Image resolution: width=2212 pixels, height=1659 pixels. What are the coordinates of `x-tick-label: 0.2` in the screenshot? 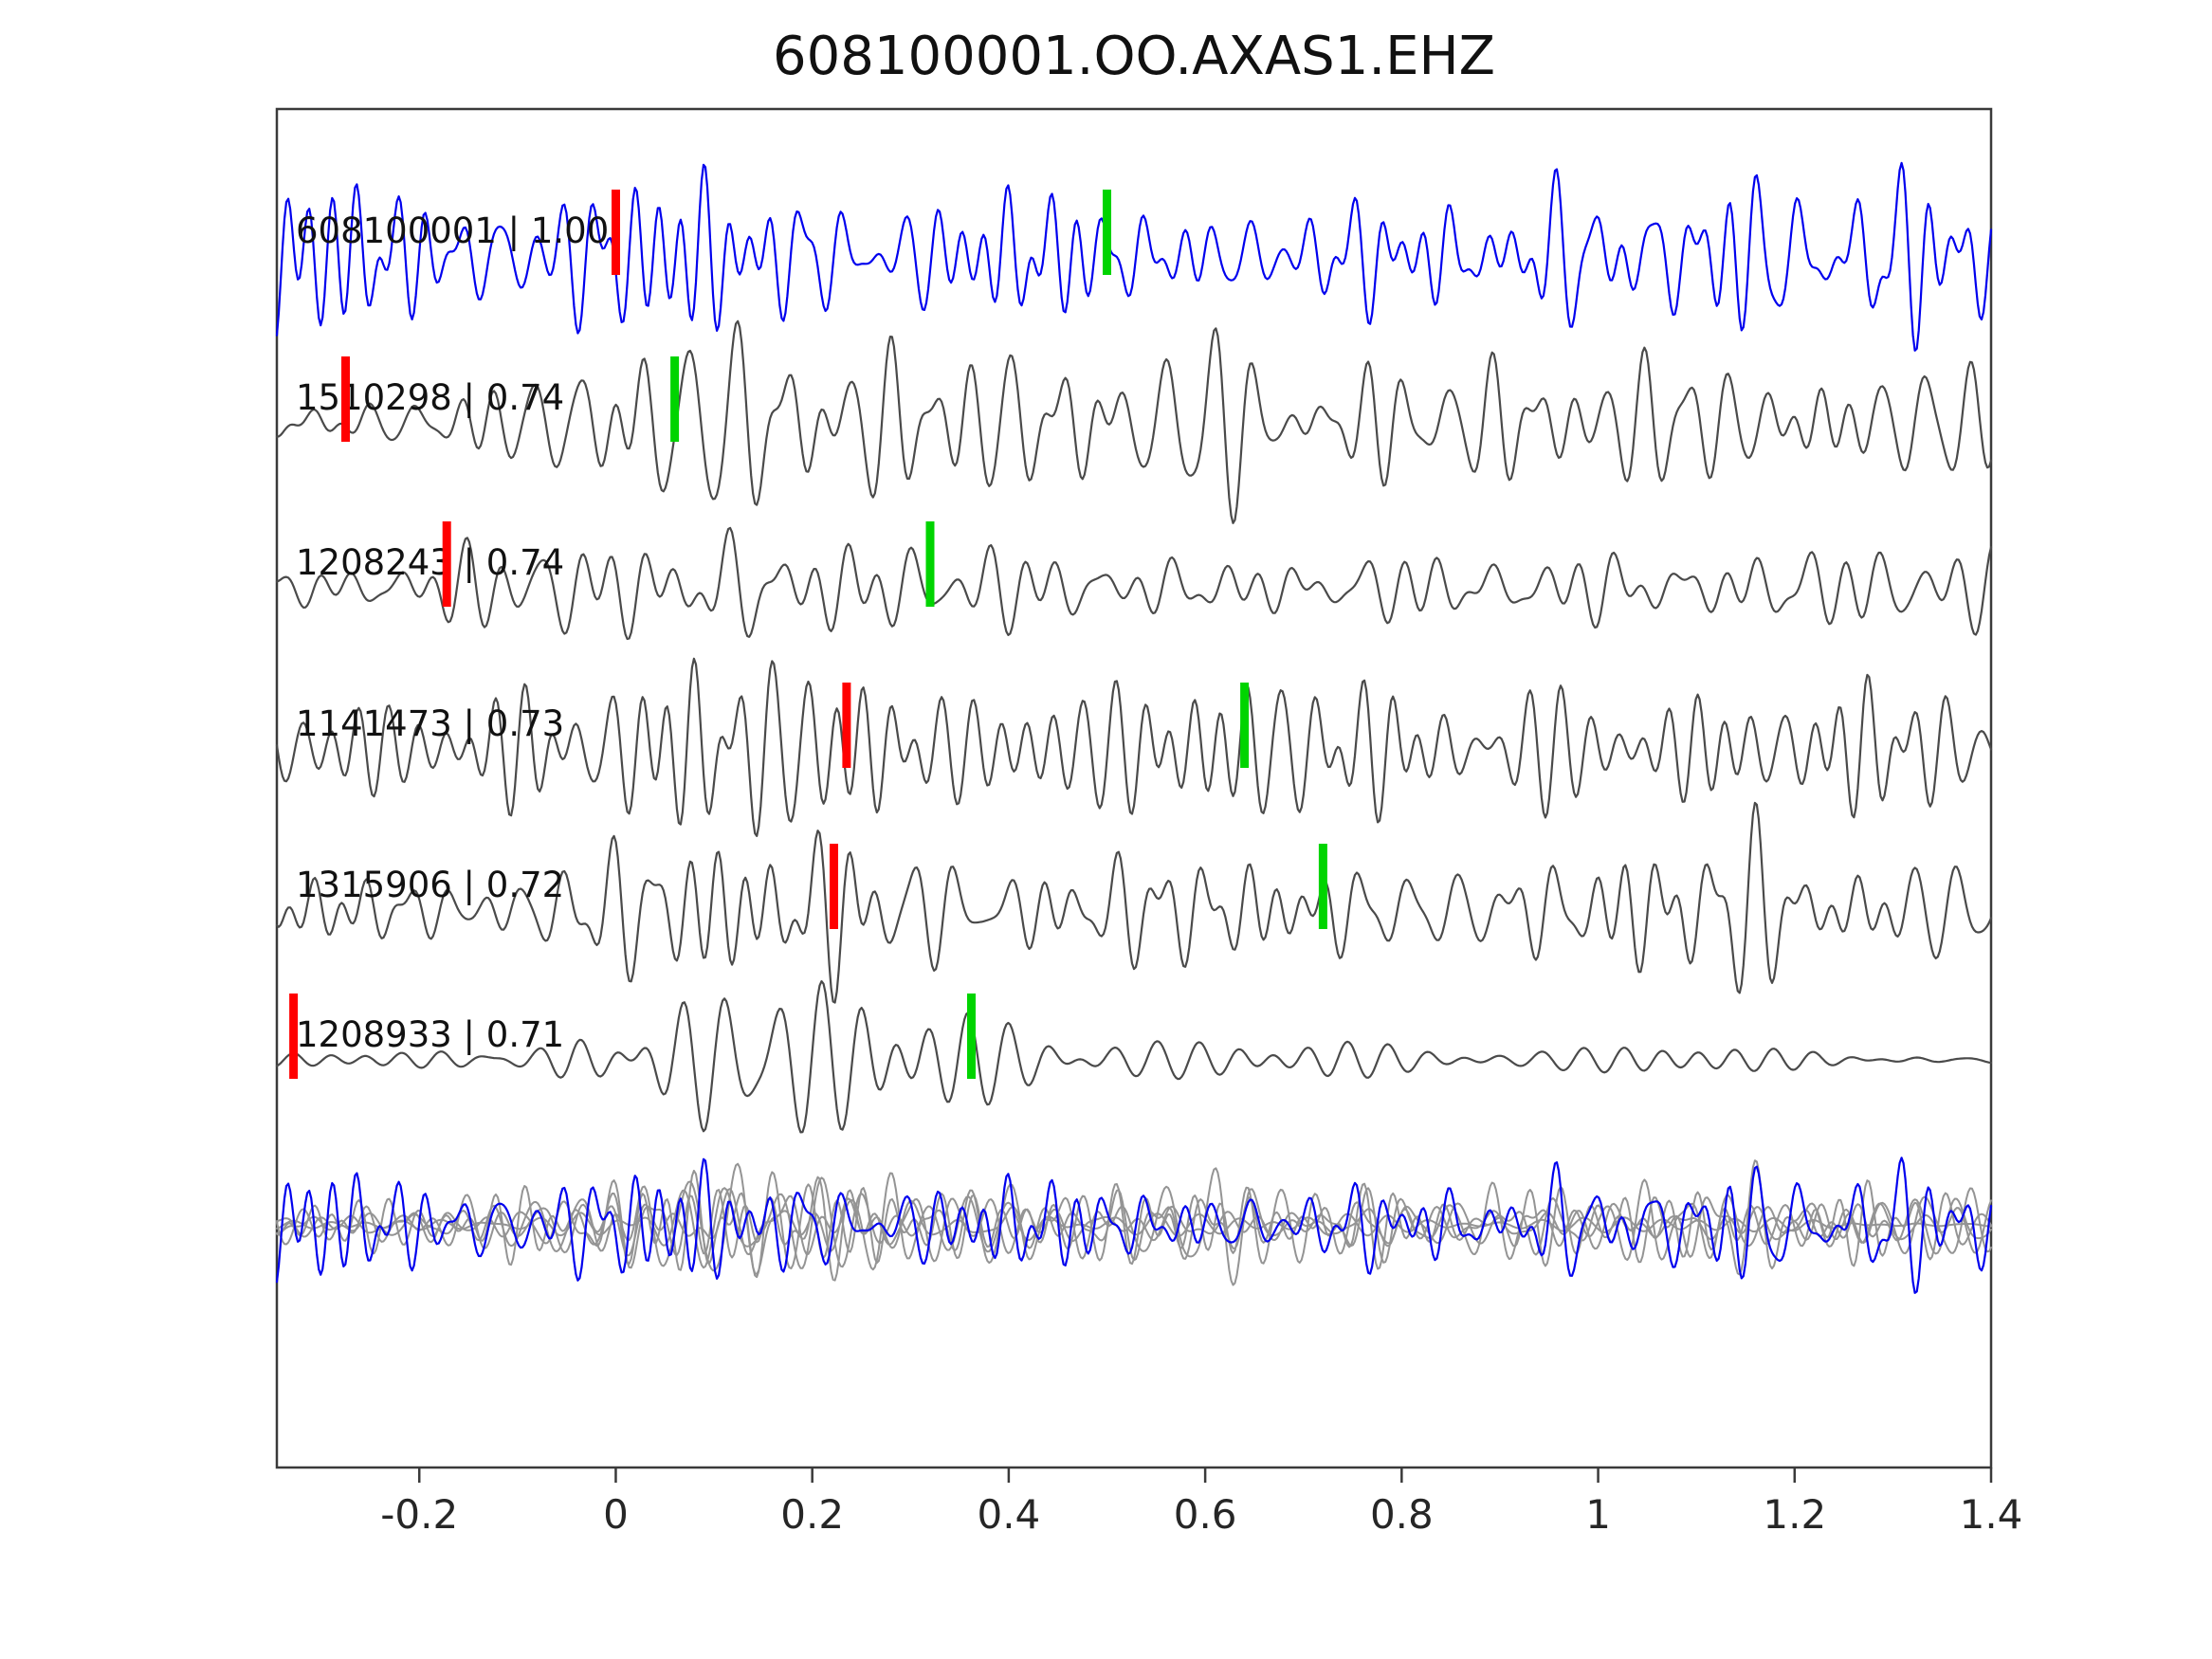 It's located at (812, 1514).